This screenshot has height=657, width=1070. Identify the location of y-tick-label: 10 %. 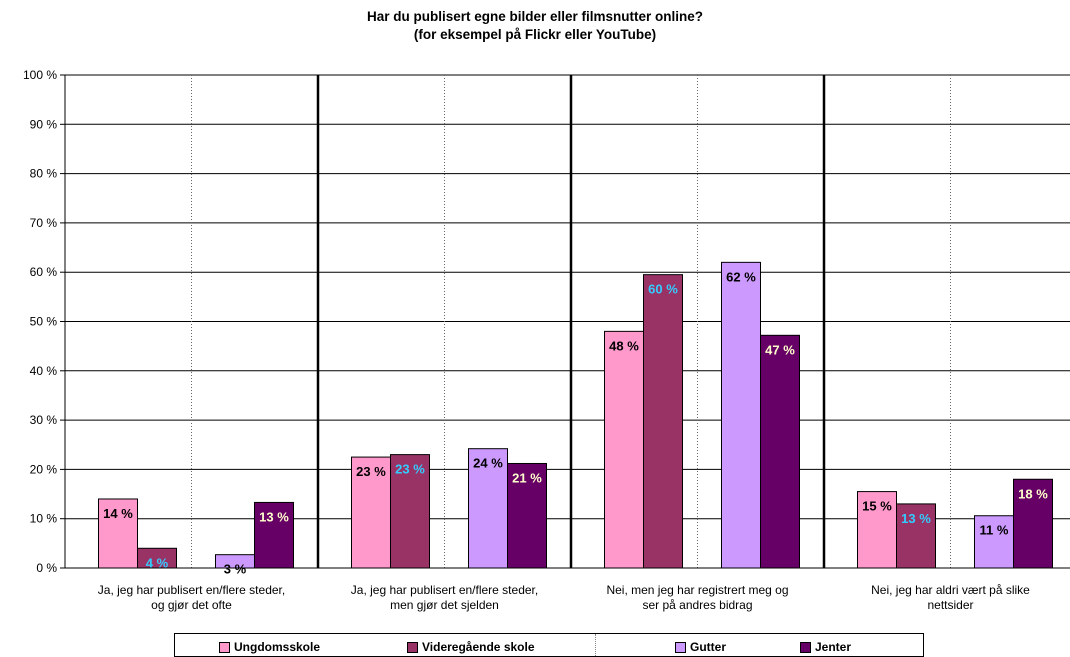
(44, 519).